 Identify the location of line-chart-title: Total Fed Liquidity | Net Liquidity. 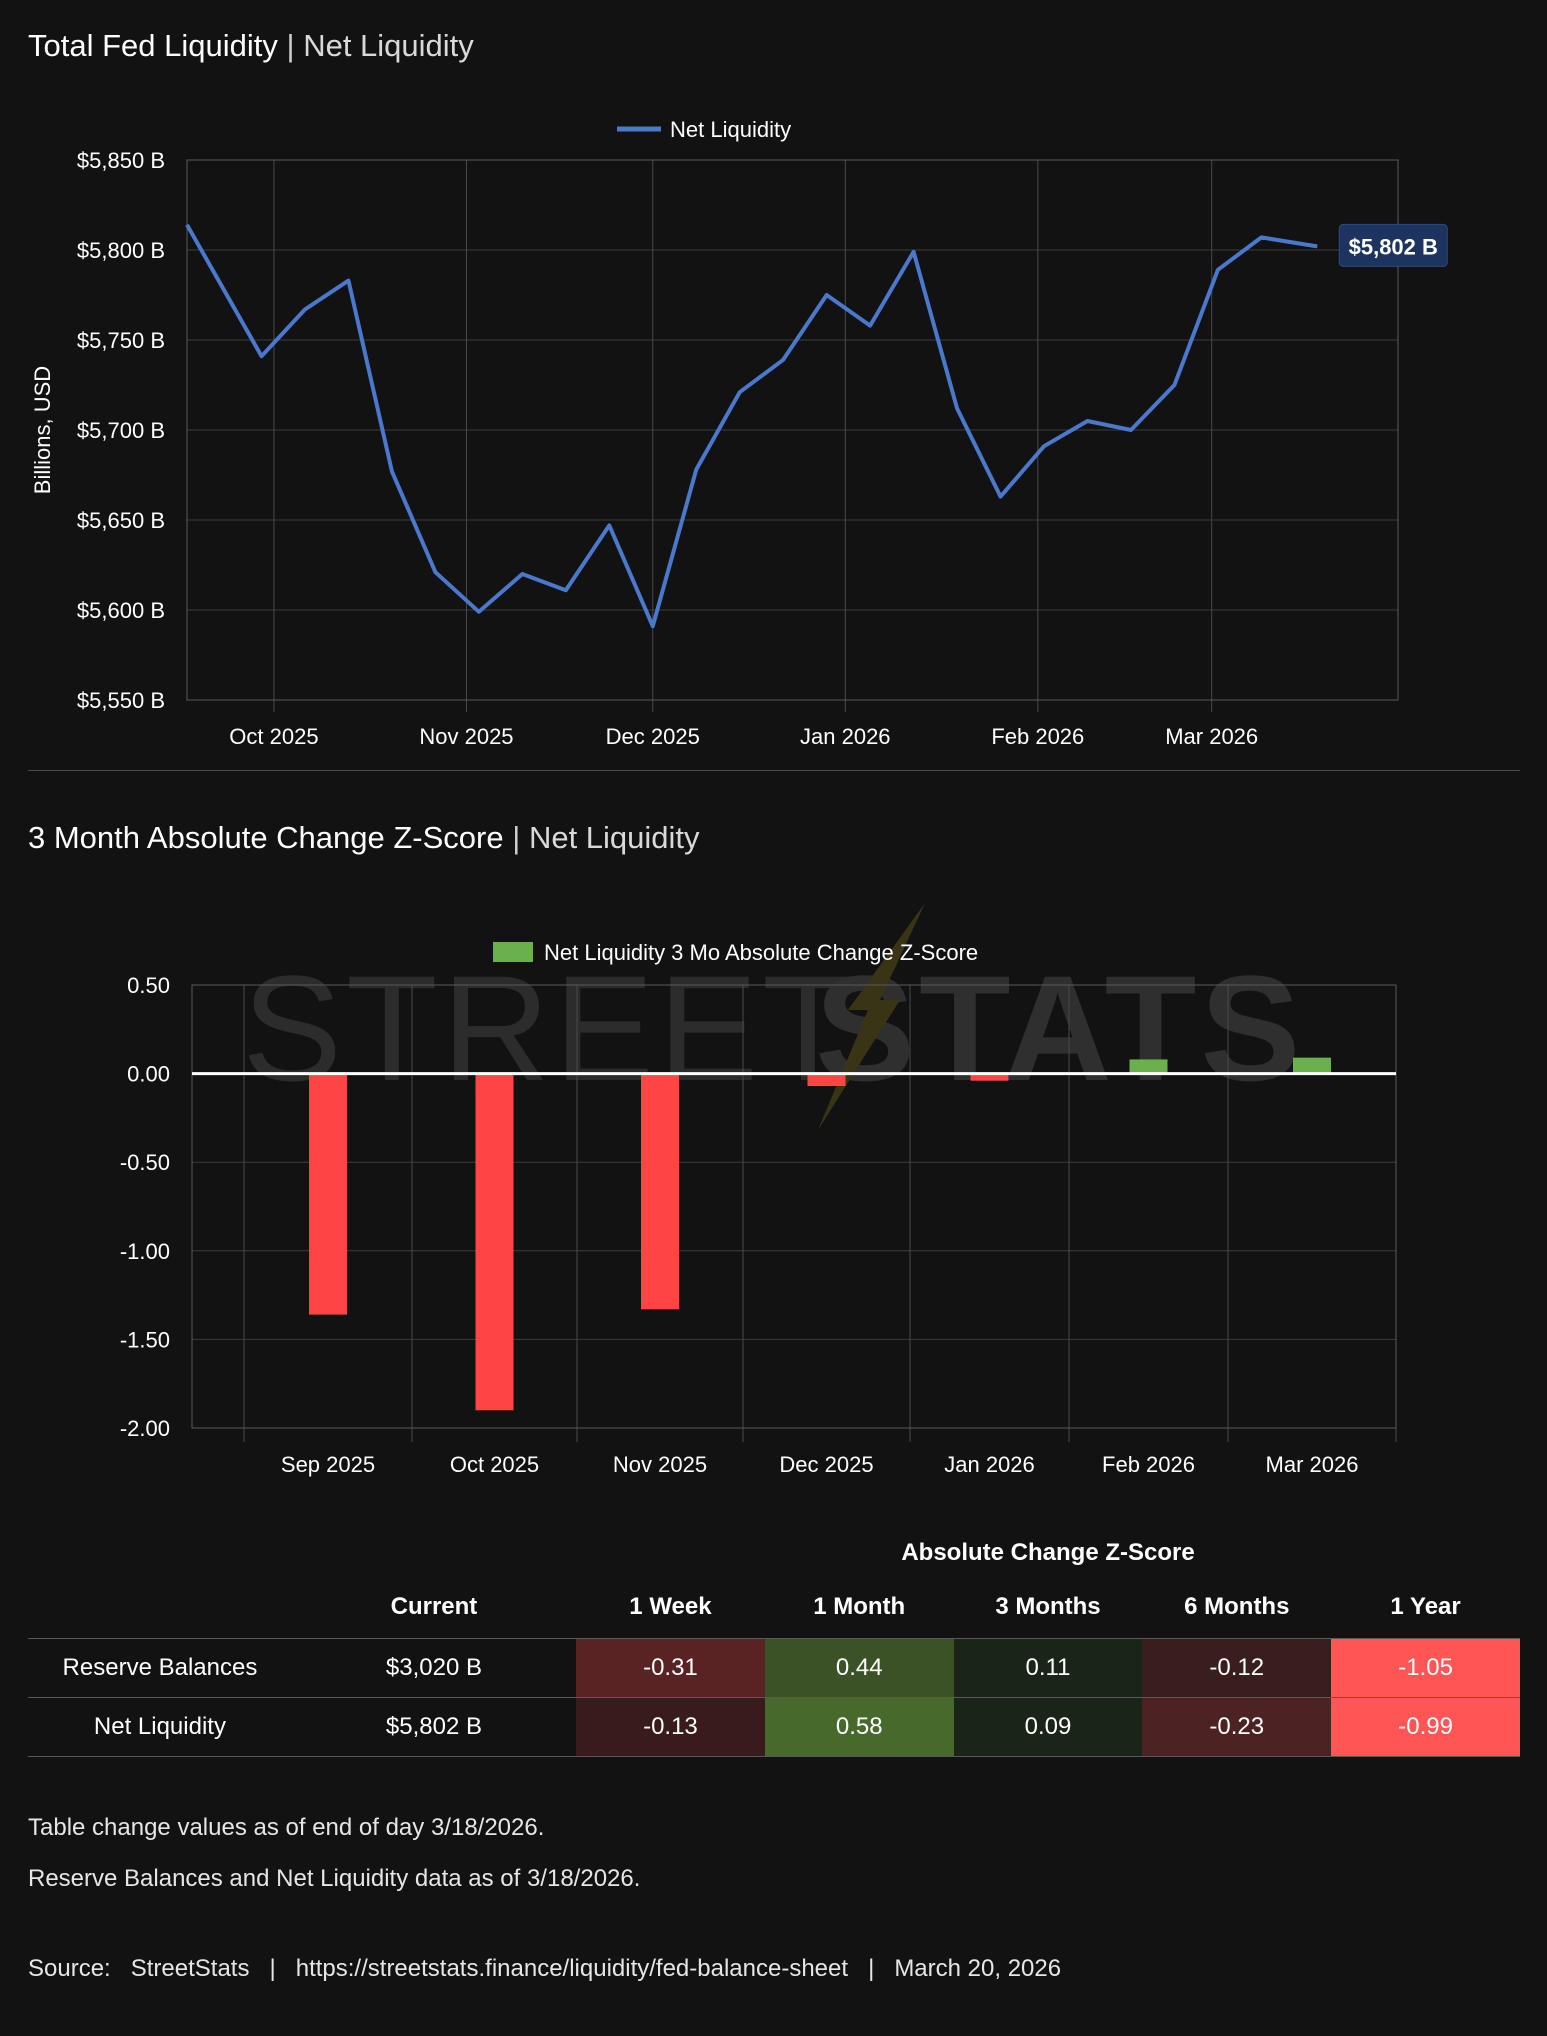
(251, 46).